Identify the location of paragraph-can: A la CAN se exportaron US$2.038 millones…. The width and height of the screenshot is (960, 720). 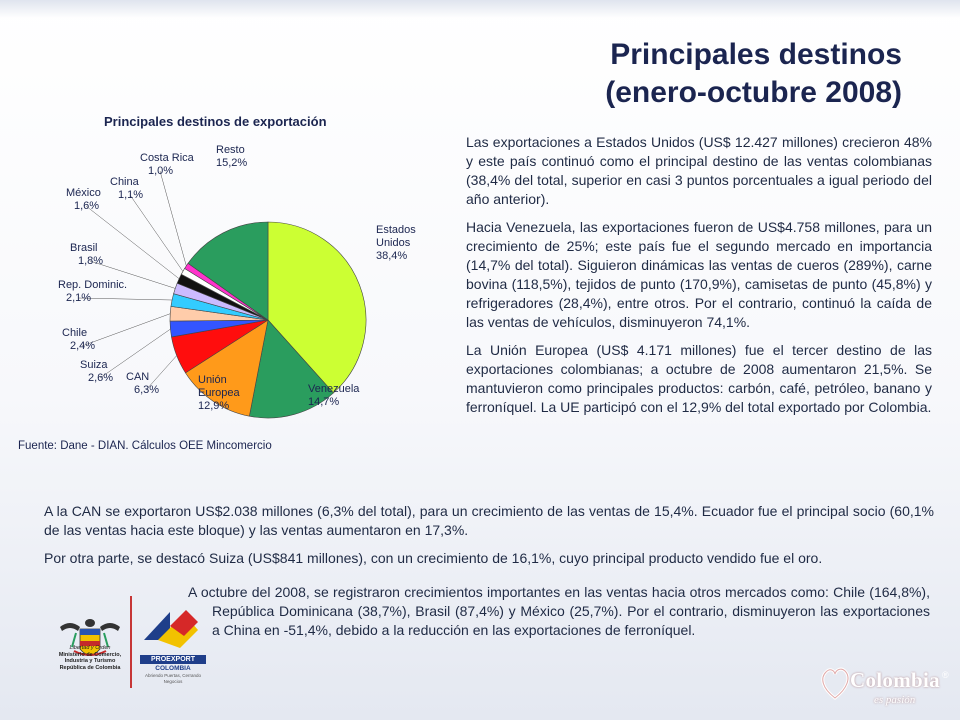
(489, 520).